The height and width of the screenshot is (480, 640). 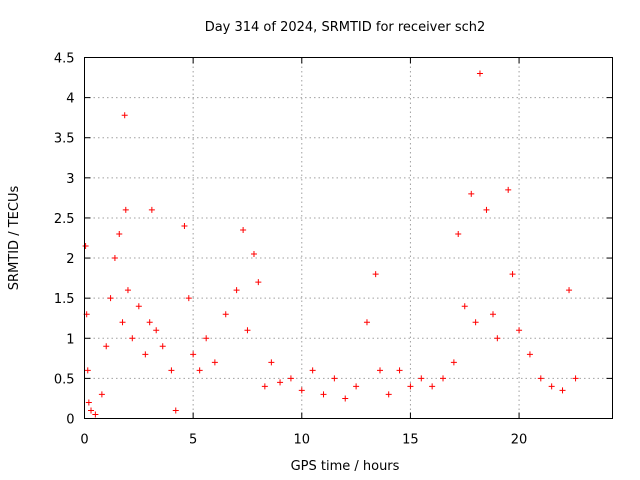 I want to click on y-tick-label: 2.5, so click(x=64, y=219).